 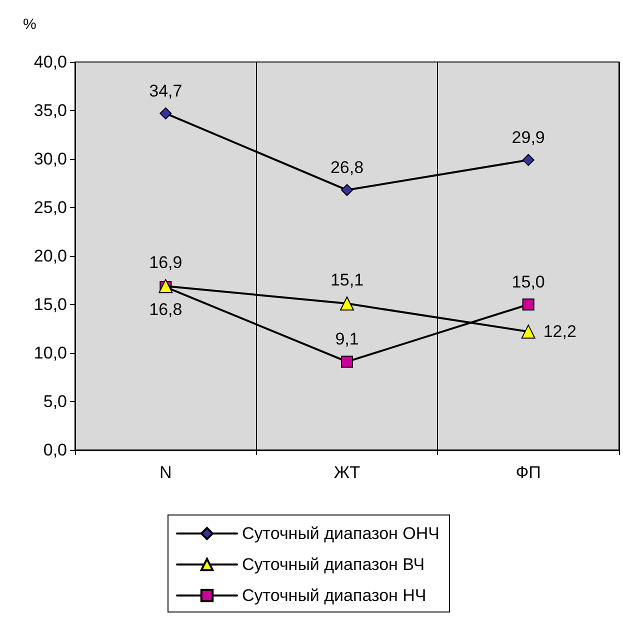 What do you see at coordinates (55, 401) in the screenshot?
I see `y-tick-label: 5,0` at bounding box center [55, 401].